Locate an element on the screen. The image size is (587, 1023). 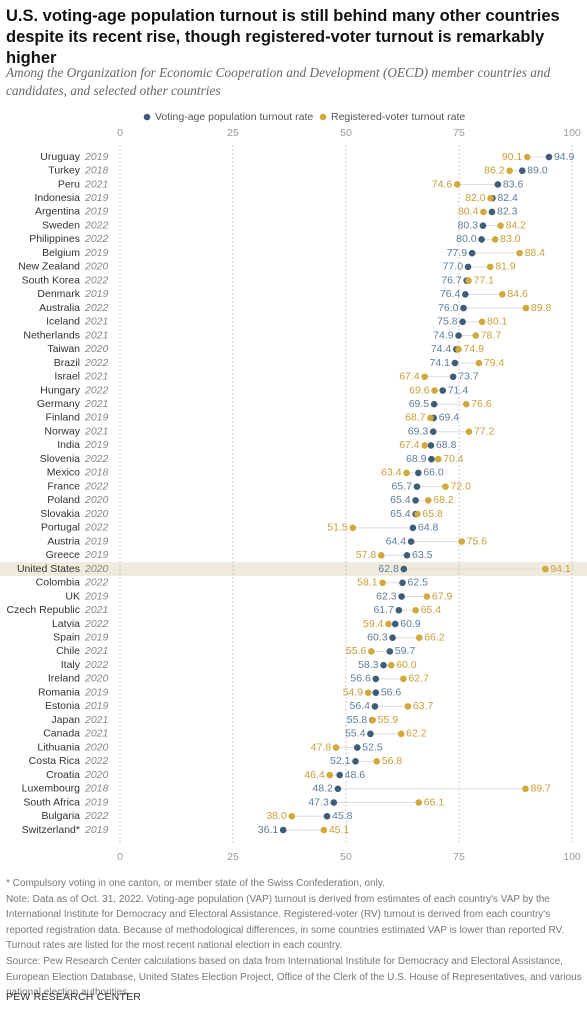
value-label: 54.9 is located at coordinates (353, 692).